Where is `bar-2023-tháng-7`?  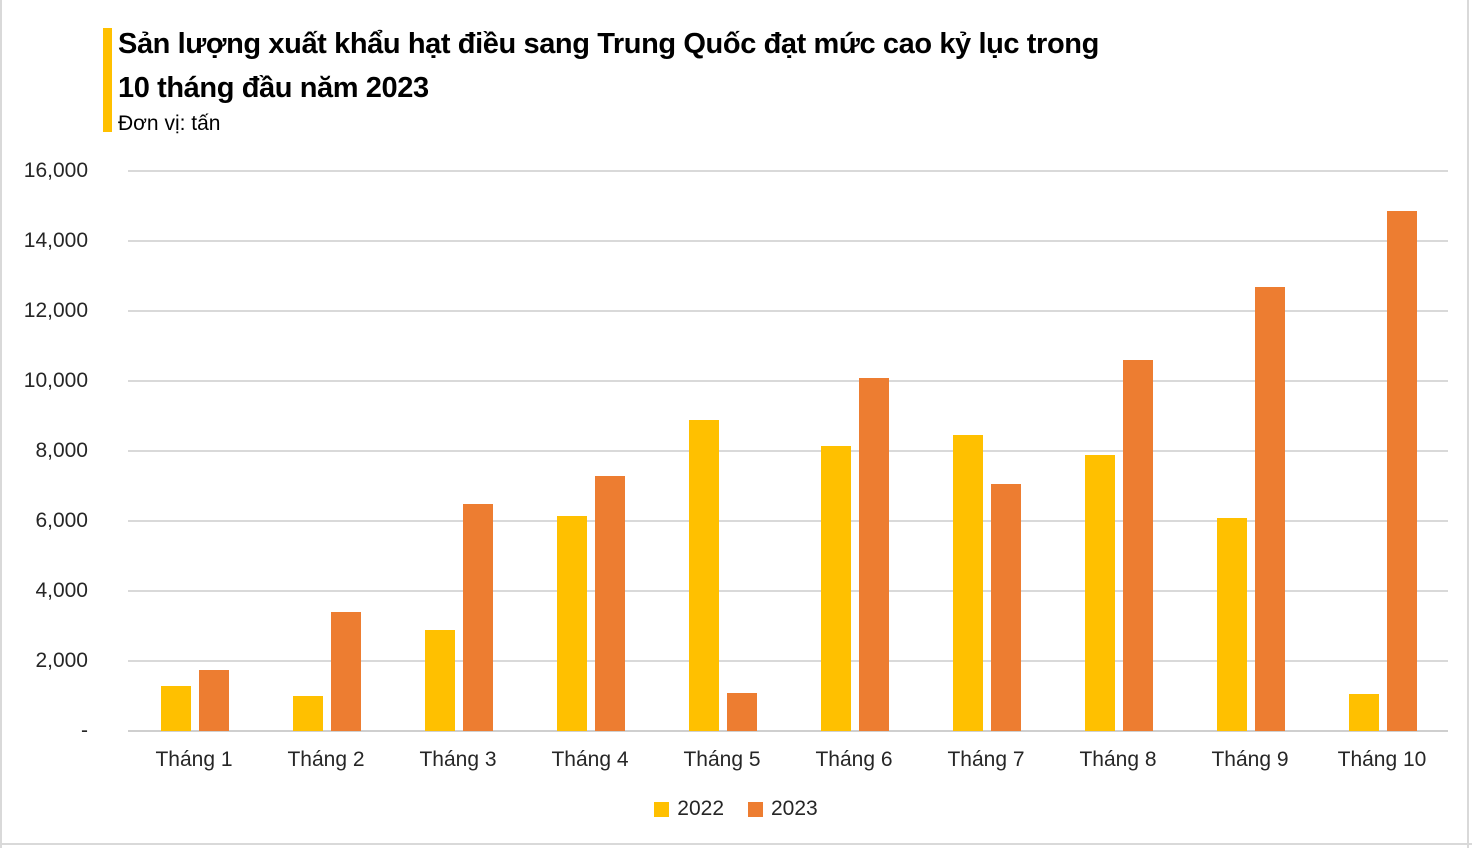 bar-2023-tháng-7 is located at coordinates (1006, 607).